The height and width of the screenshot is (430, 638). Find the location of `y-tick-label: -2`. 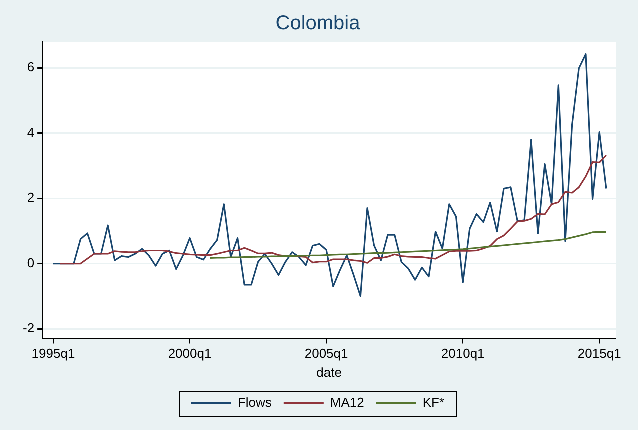

y-tick-label: -2 is located at coordinates (28, 328).